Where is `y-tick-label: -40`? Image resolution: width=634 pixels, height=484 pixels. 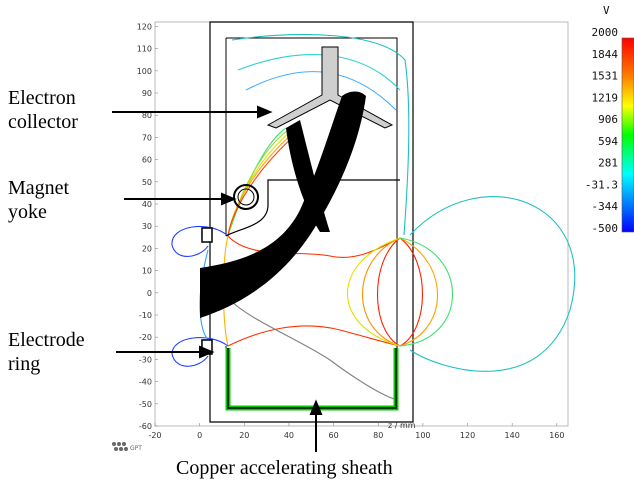 y-tick-label: -40 is located at coordinates (145, 382).